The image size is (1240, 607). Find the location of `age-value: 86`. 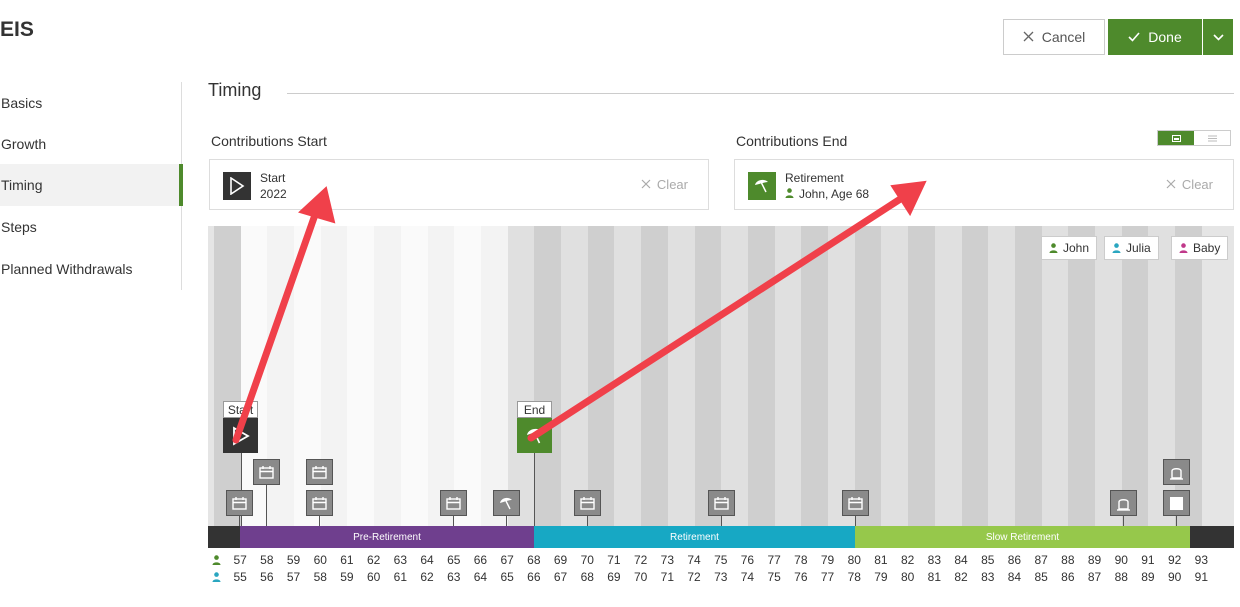

age-value: 86 is located at coordinates (1068, 577).